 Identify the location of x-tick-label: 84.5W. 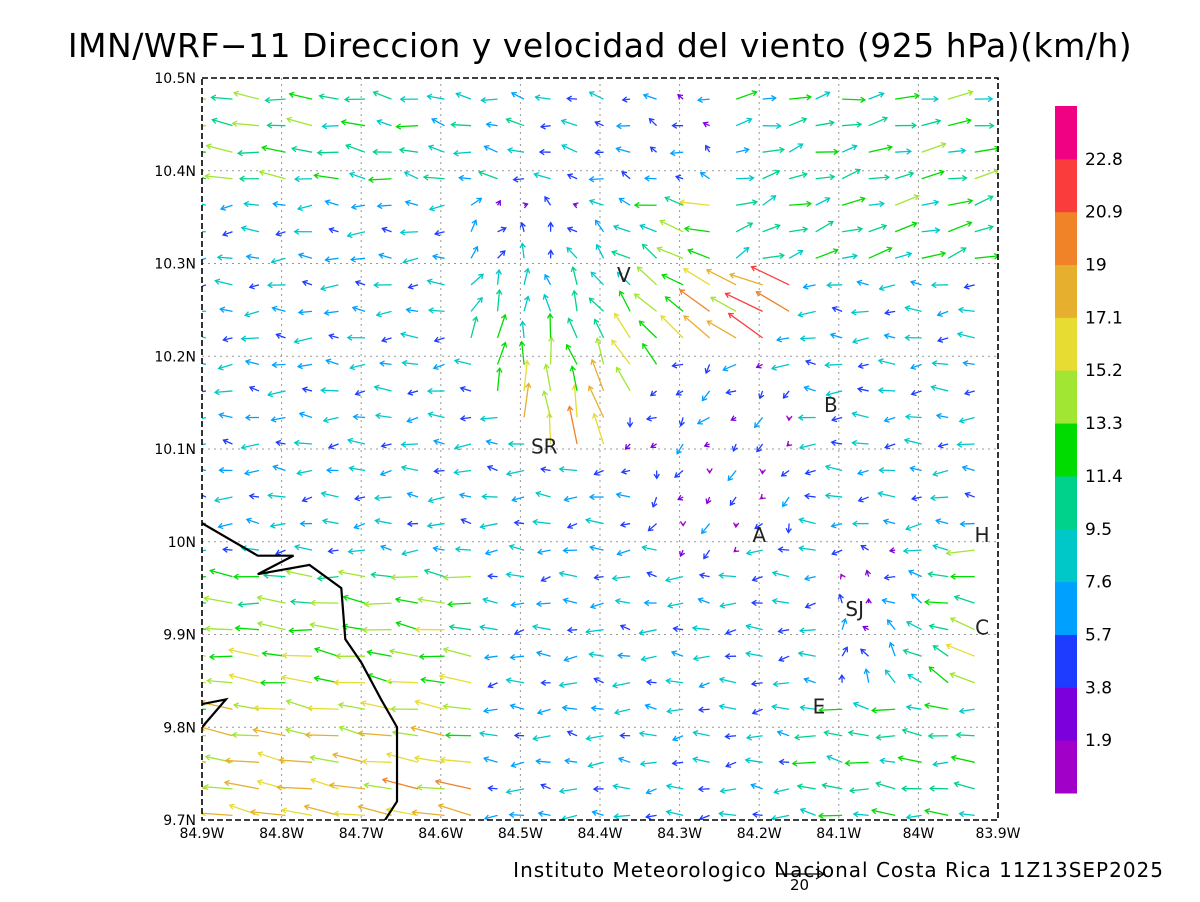
(520, 834).